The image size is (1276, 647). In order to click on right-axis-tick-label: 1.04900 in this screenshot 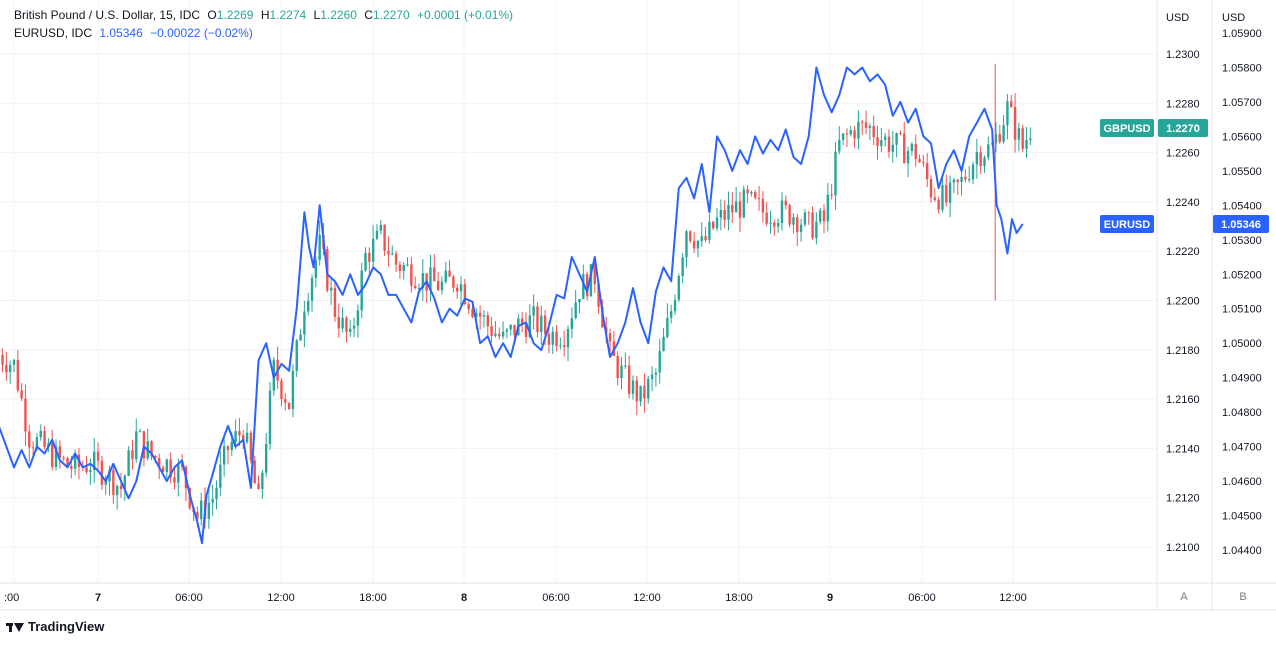, I will do `click(1242, 379)`.